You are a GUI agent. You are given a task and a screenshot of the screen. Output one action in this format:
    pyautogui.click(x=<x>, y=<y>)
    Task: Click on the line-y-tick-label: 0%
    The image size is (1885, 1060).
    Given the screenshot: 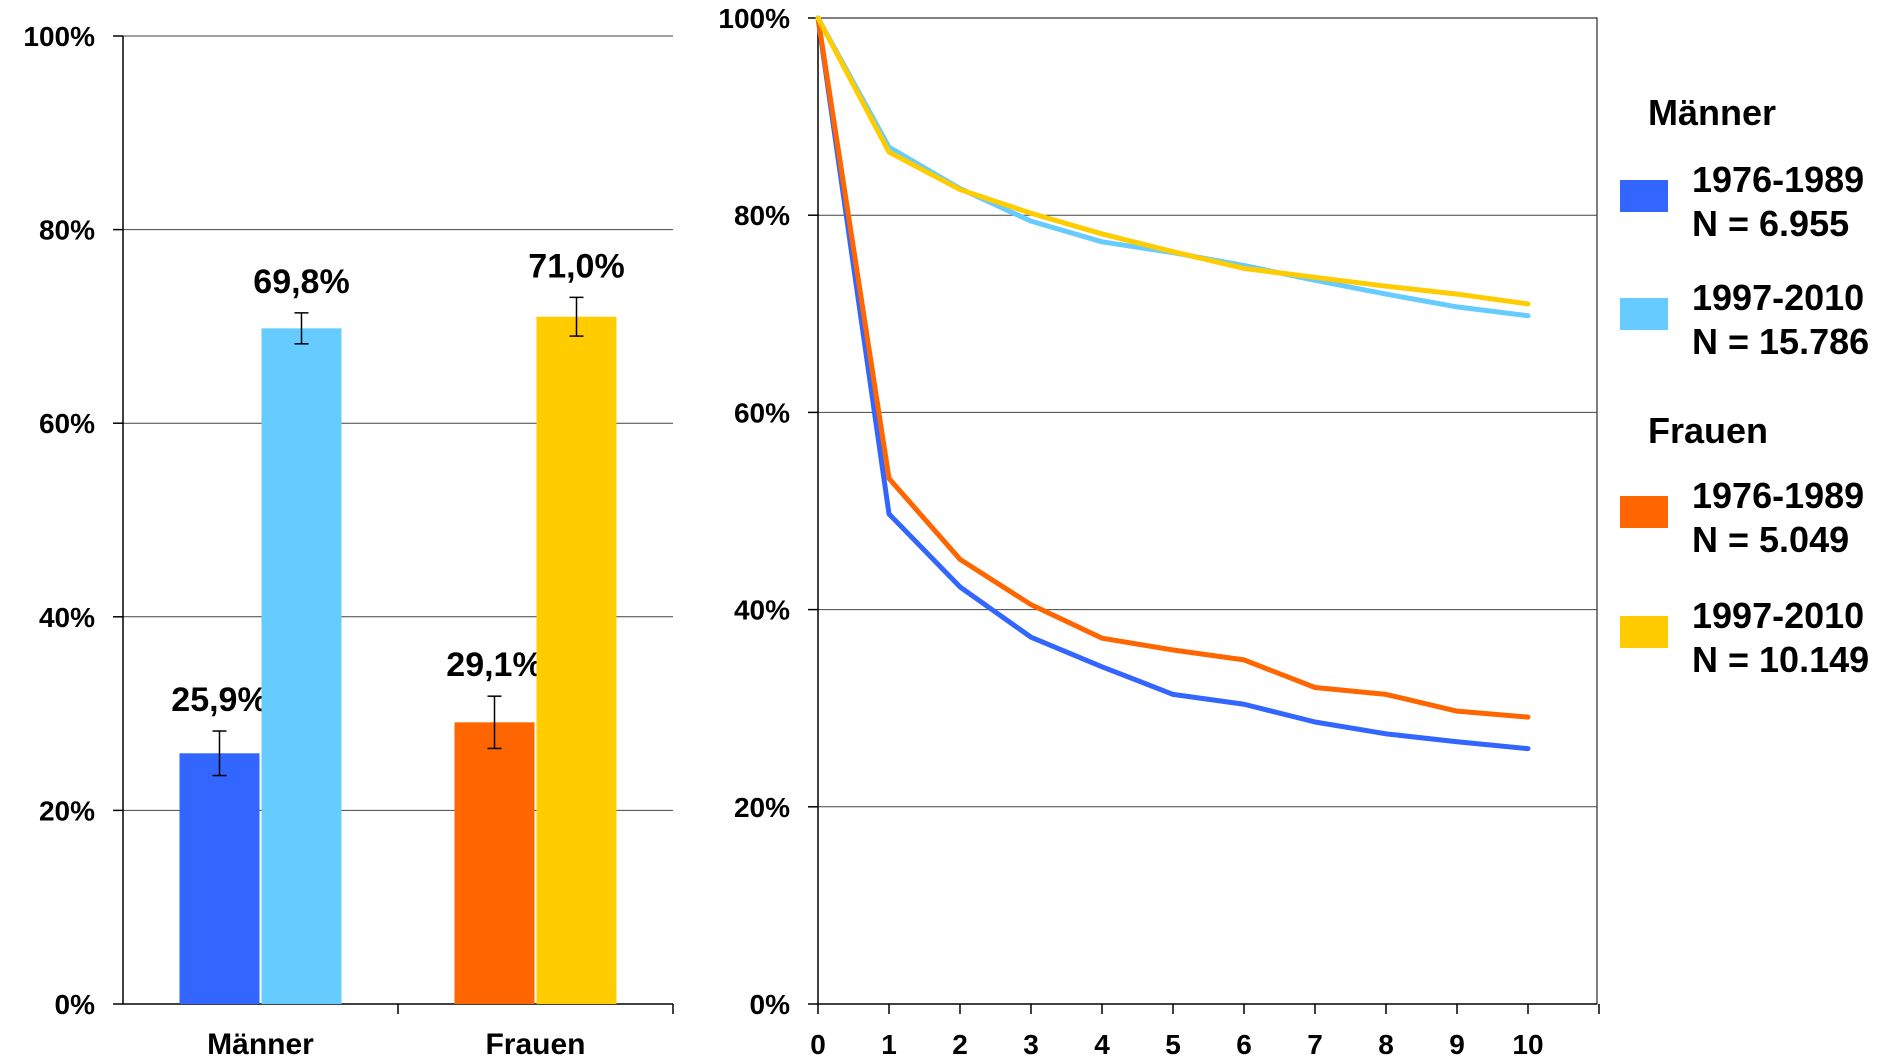 What is the action you would take?
    pyautogui.click(x=770, y=1004)
    